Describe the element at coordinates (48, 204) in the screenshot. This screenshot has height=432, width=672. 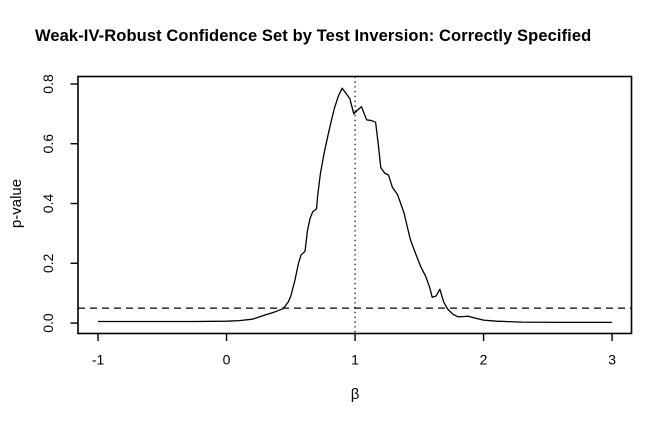
I see `y-axis-tick-label: 0.4` at that location.